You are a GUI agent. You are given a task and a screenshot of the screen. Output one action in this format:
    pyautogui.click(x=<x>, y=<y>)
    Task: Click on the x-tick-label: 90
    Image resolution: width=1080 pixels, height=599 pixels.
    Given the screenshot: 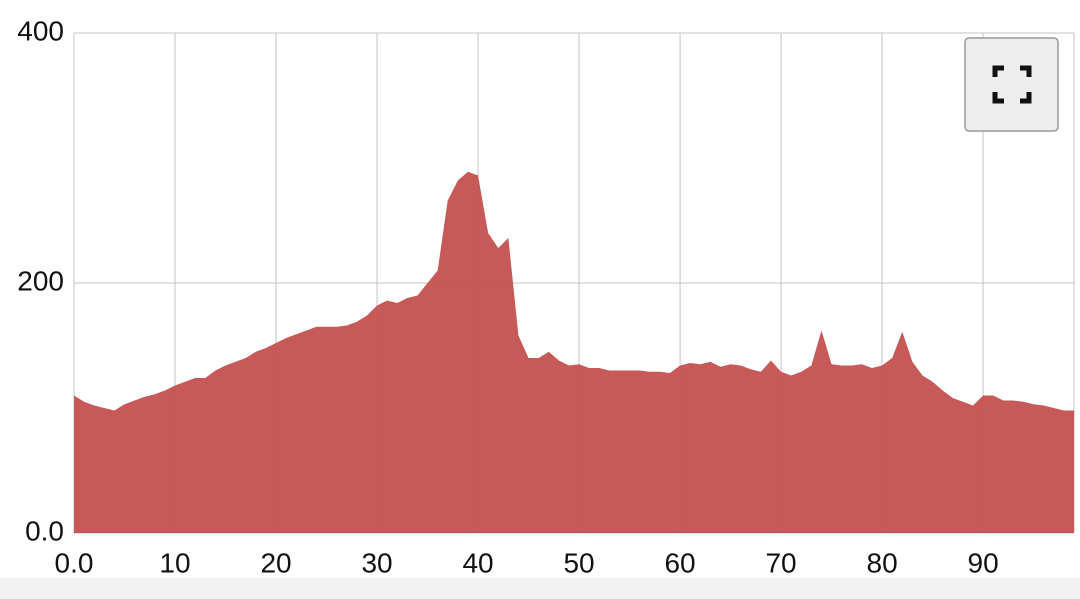 What is the action you would take?
    pyautogui.click(x=983, y=562)
    